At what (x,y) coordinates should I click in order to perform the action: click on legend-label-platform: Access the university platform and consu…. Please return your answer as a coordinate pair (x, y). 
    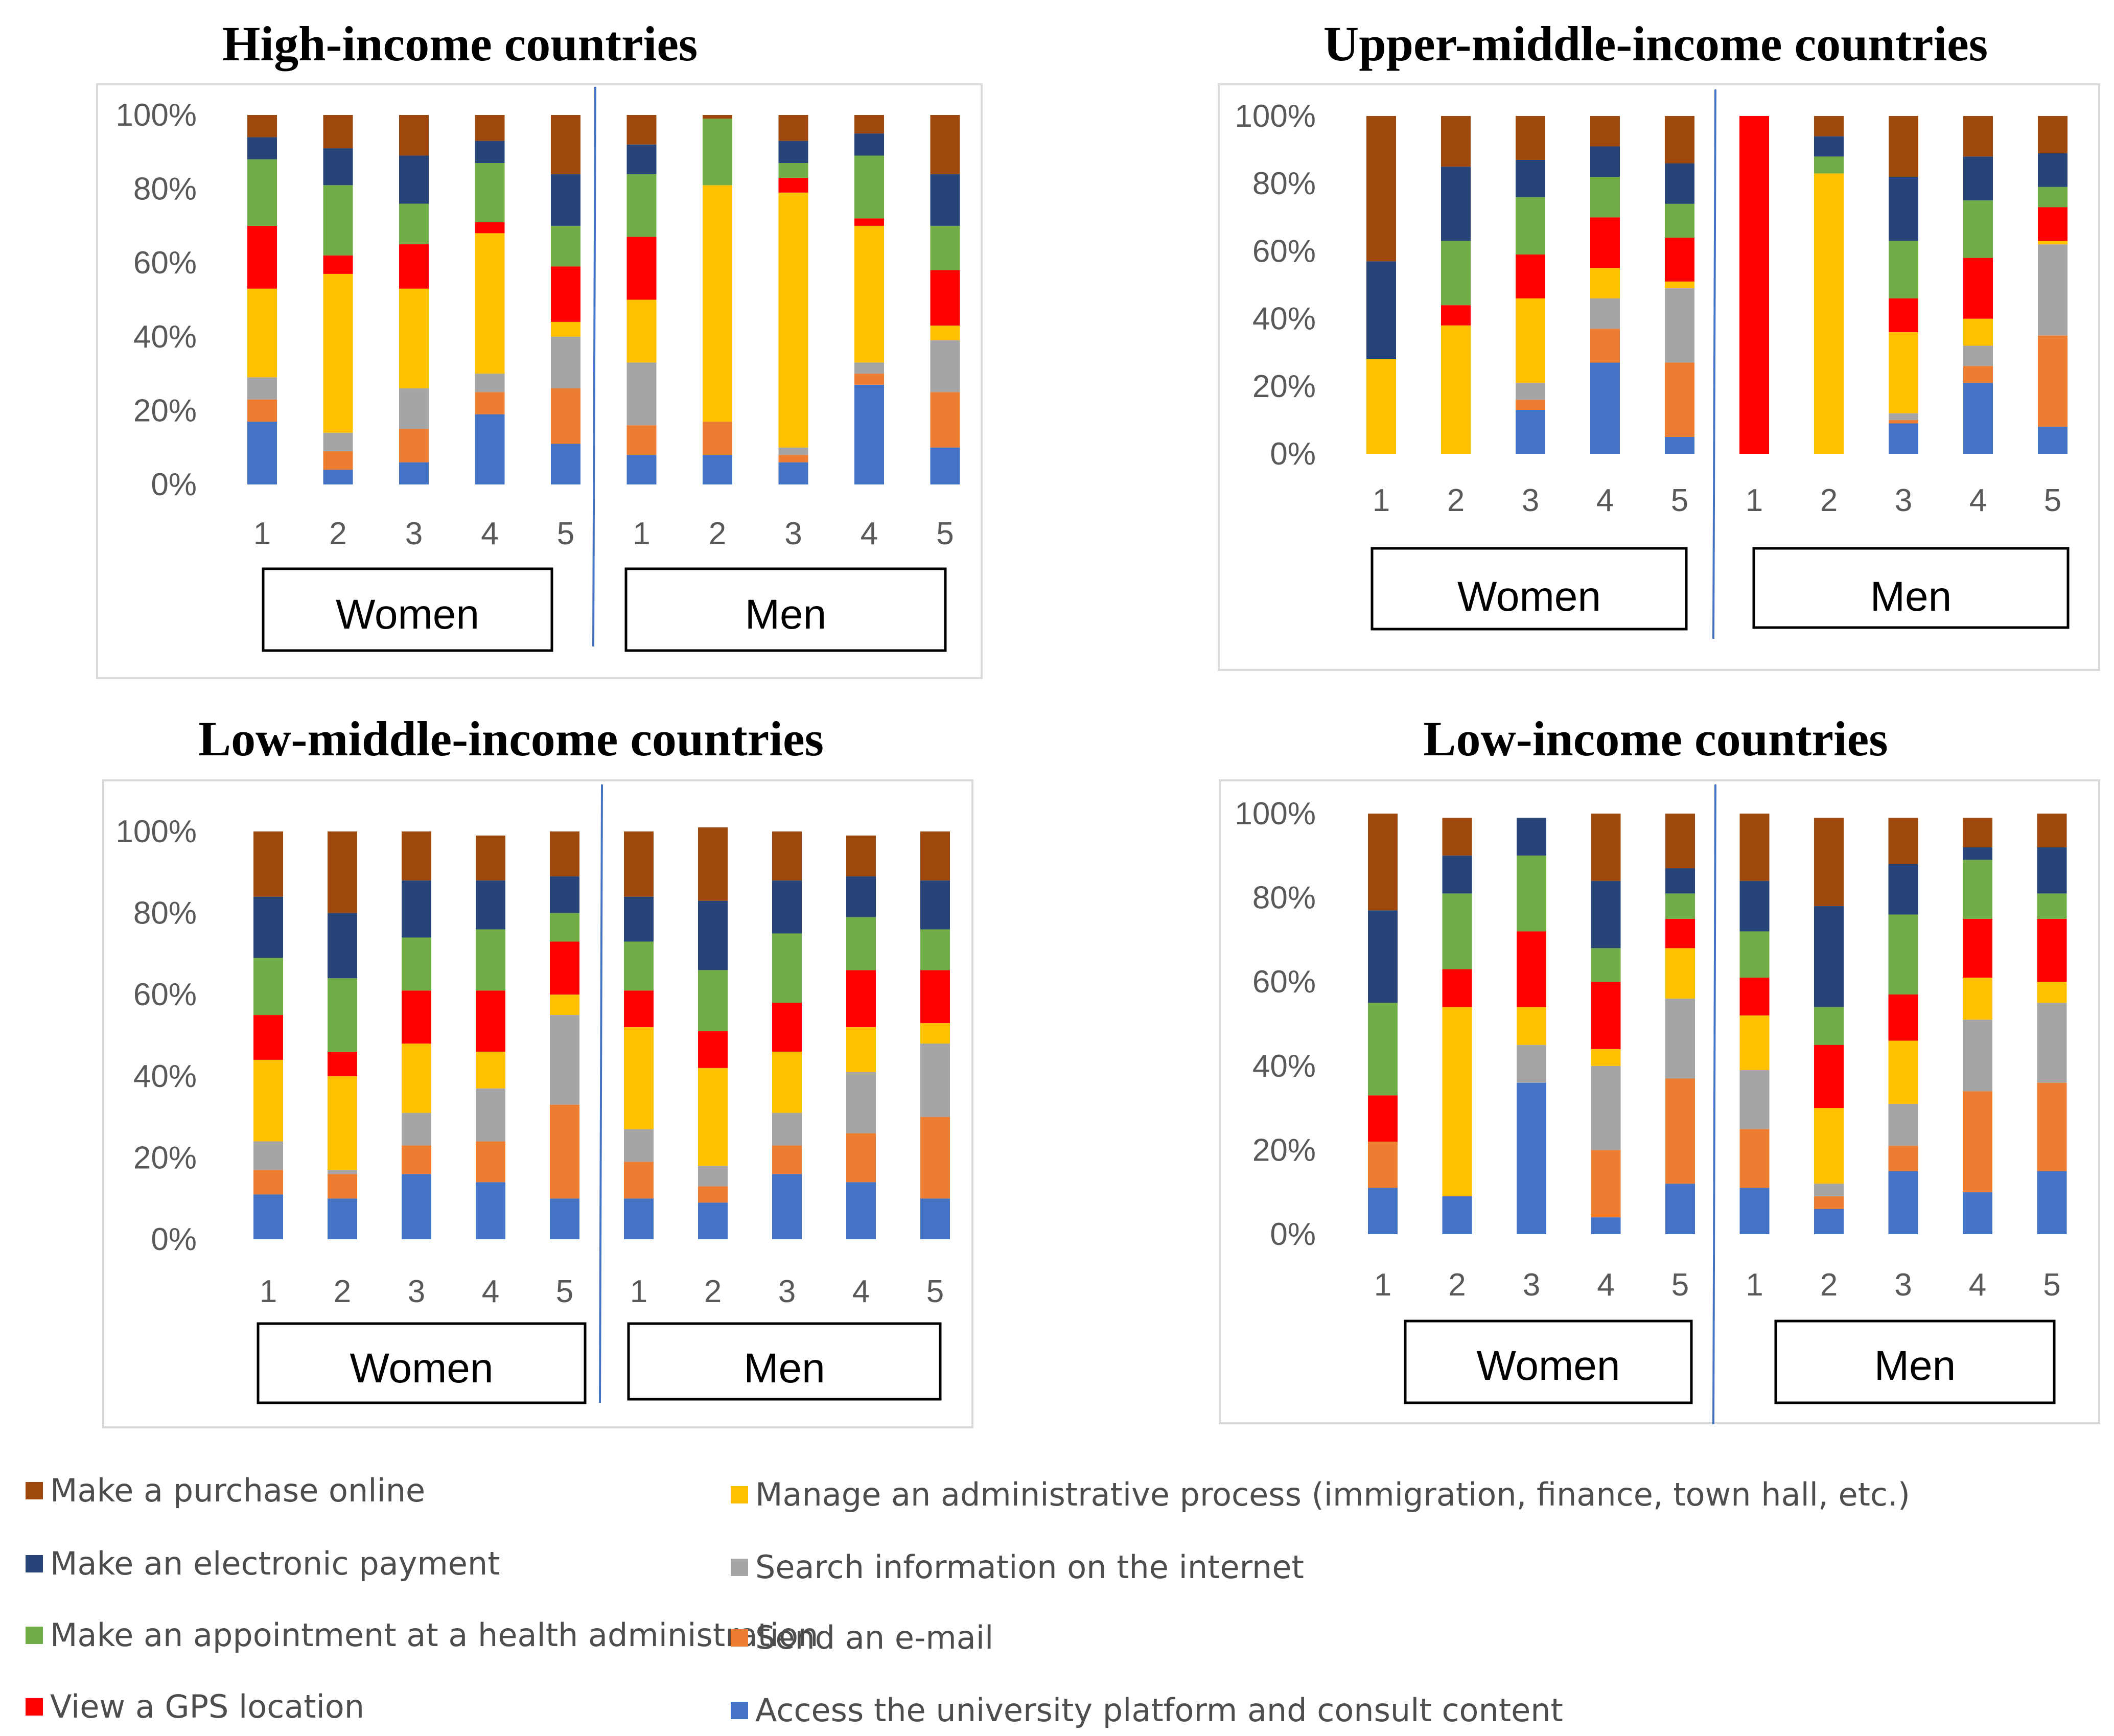
    Looking at the image, I should click on (1159, 1710).